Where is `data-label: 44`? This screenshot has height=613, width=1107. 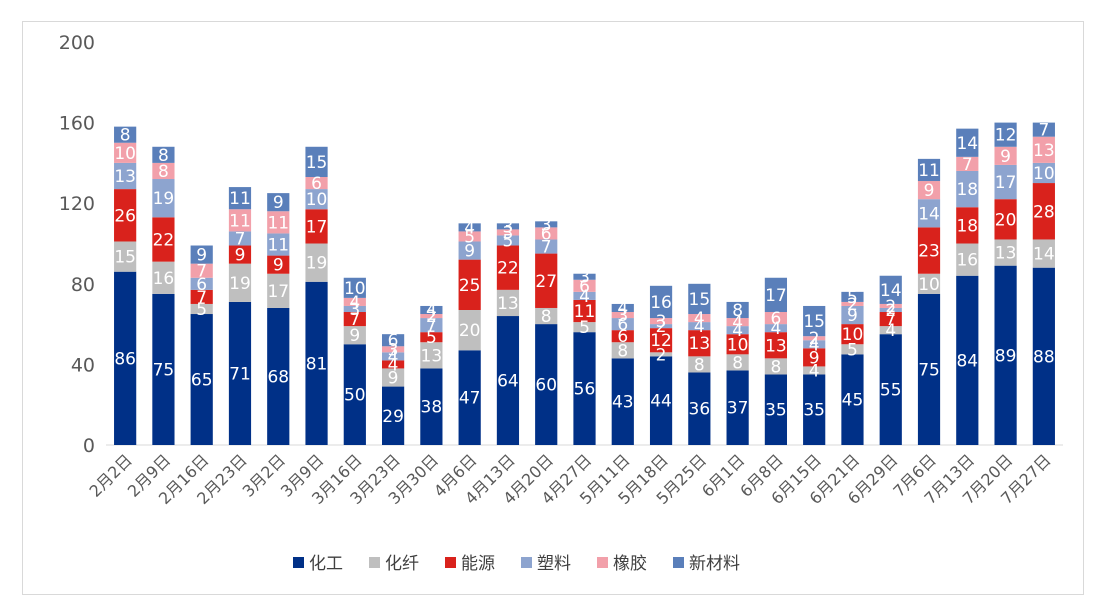 data-label: 44 is located at coordinates (661, 402).